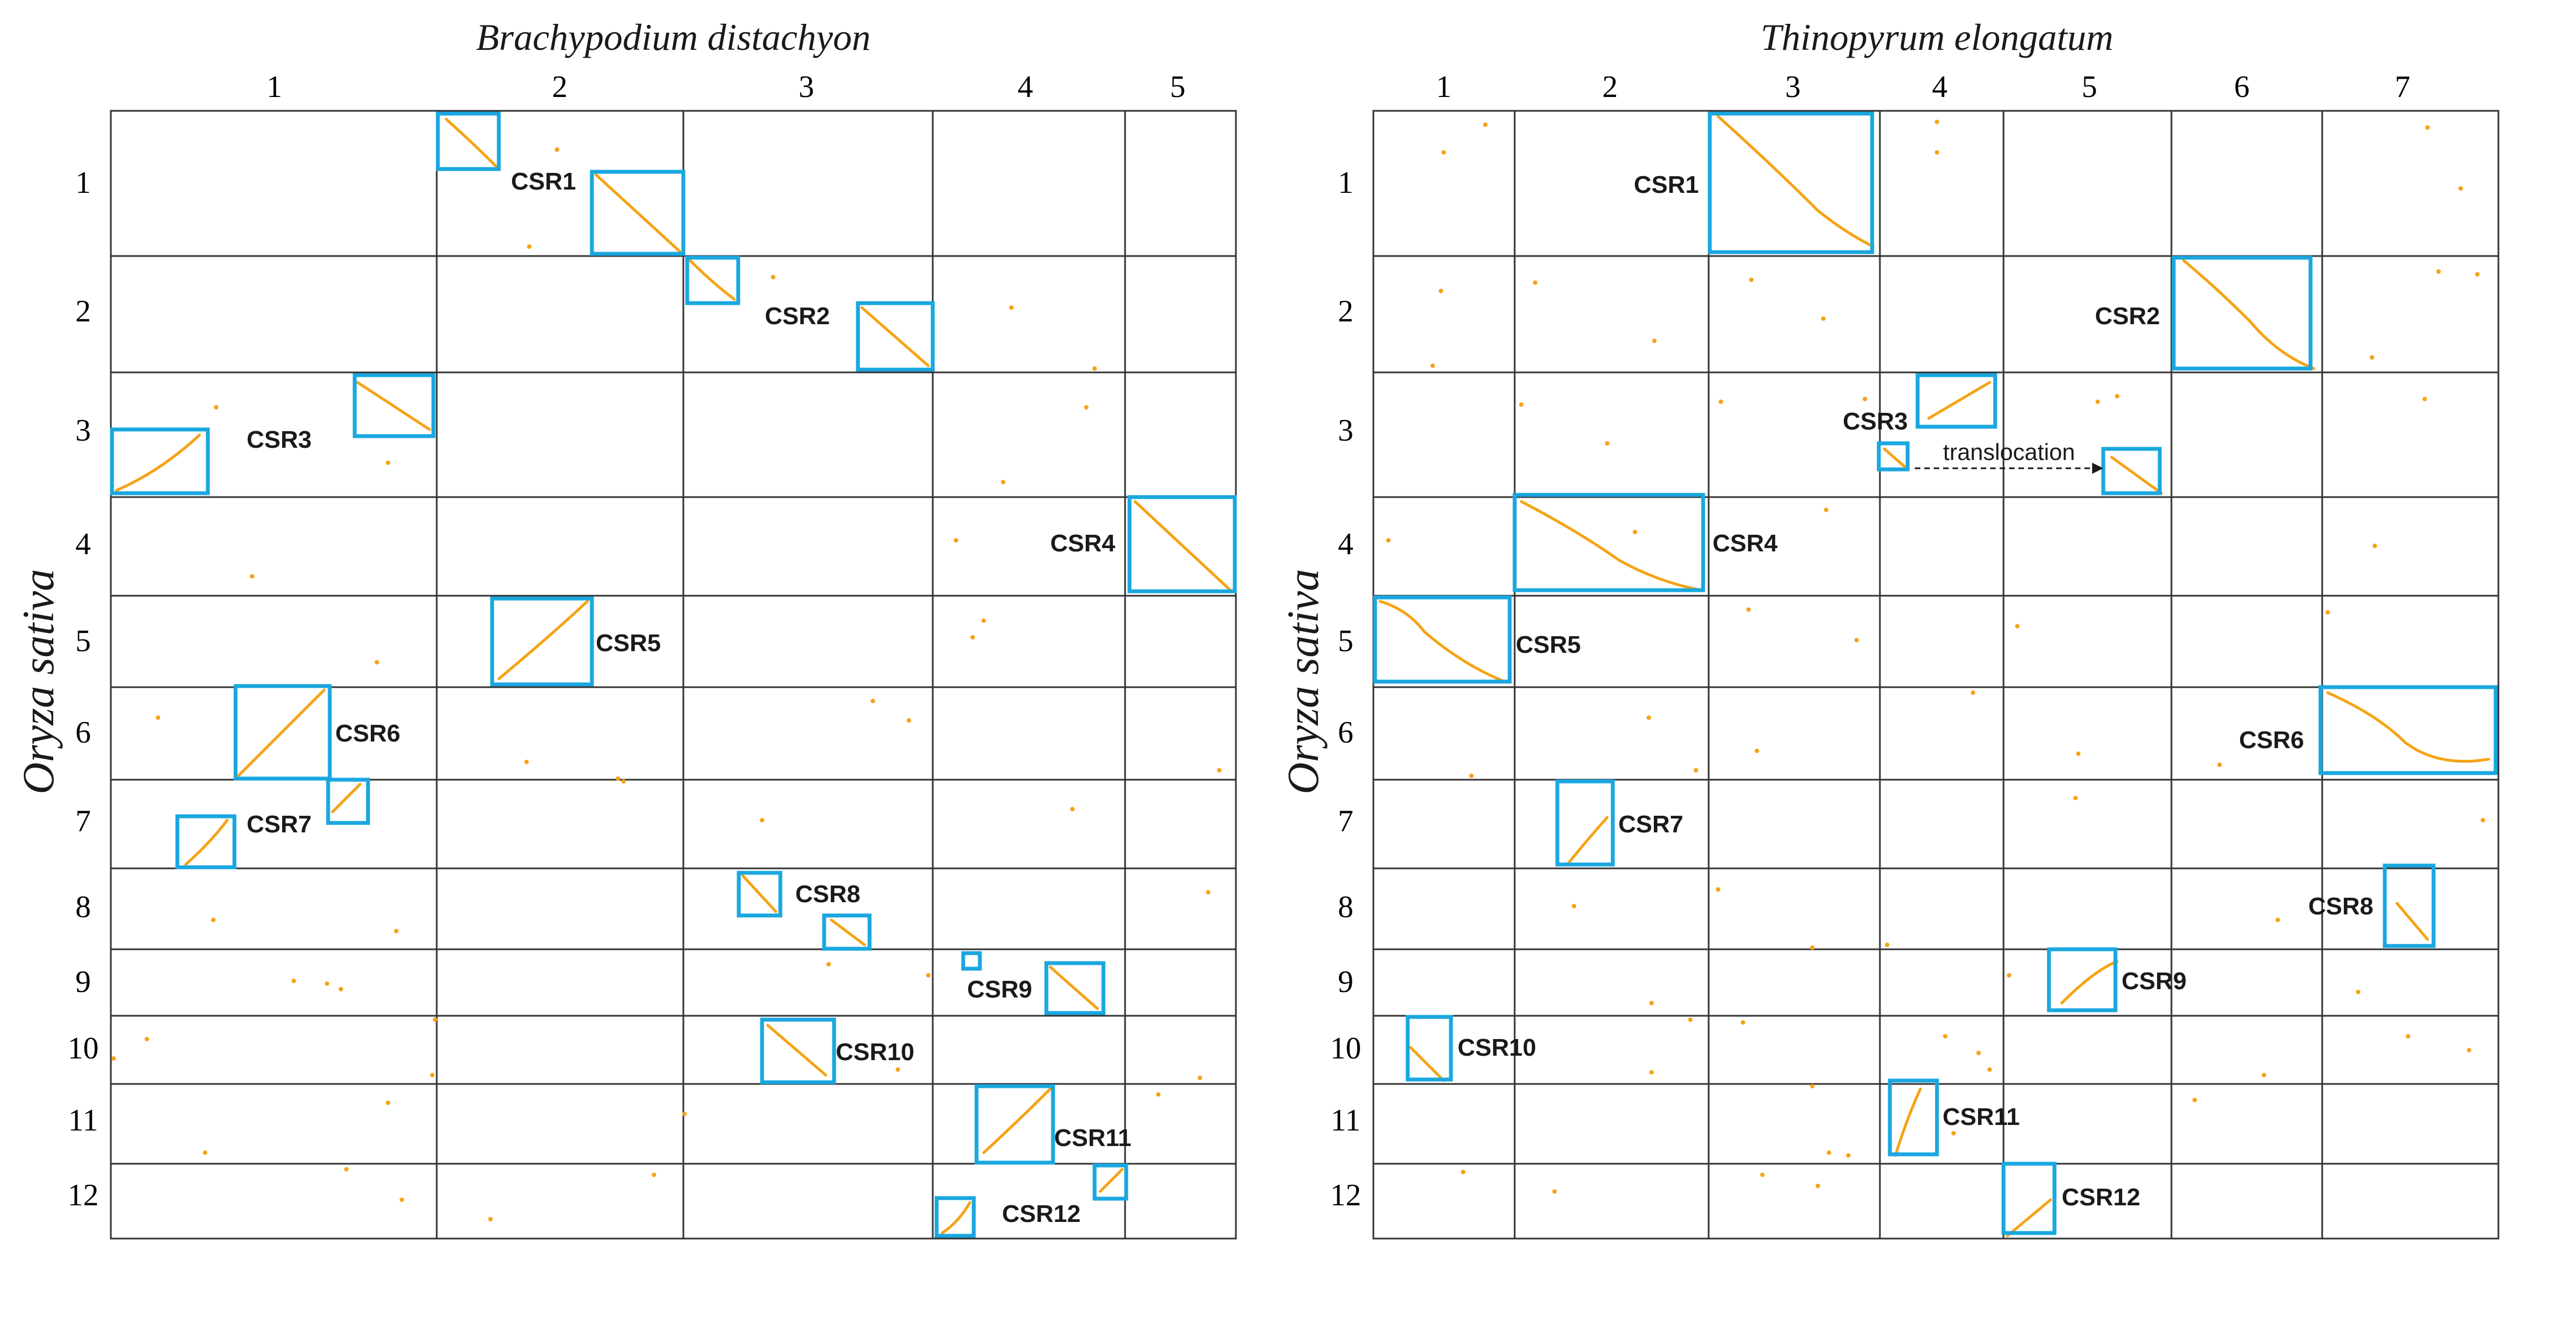  What do you see at coordinates (38, 682) in the screenshot?
I see `left-y-axis-title: Oryza sativa` at bounding box center [38, 682].